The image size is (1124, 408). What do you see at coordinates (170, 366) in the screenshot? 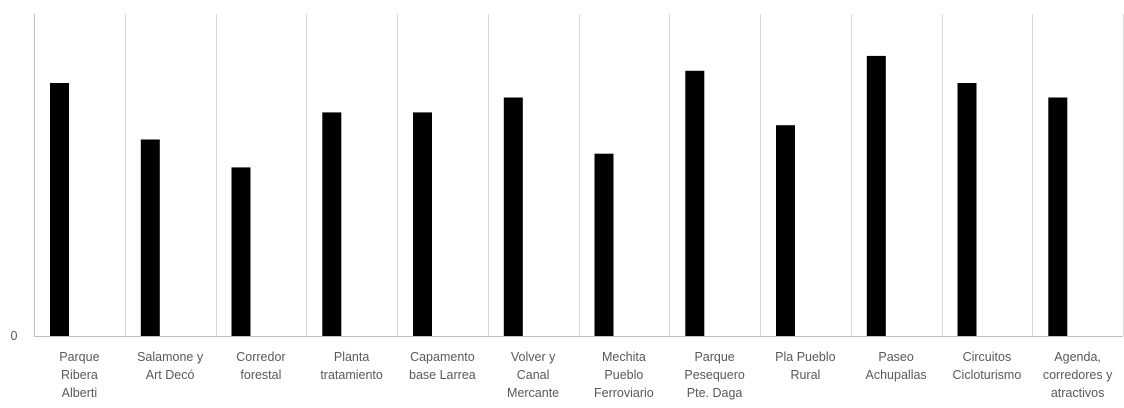
I see `x-tick-label: Salamone y Art Decó` at bounding box center [170, 366].